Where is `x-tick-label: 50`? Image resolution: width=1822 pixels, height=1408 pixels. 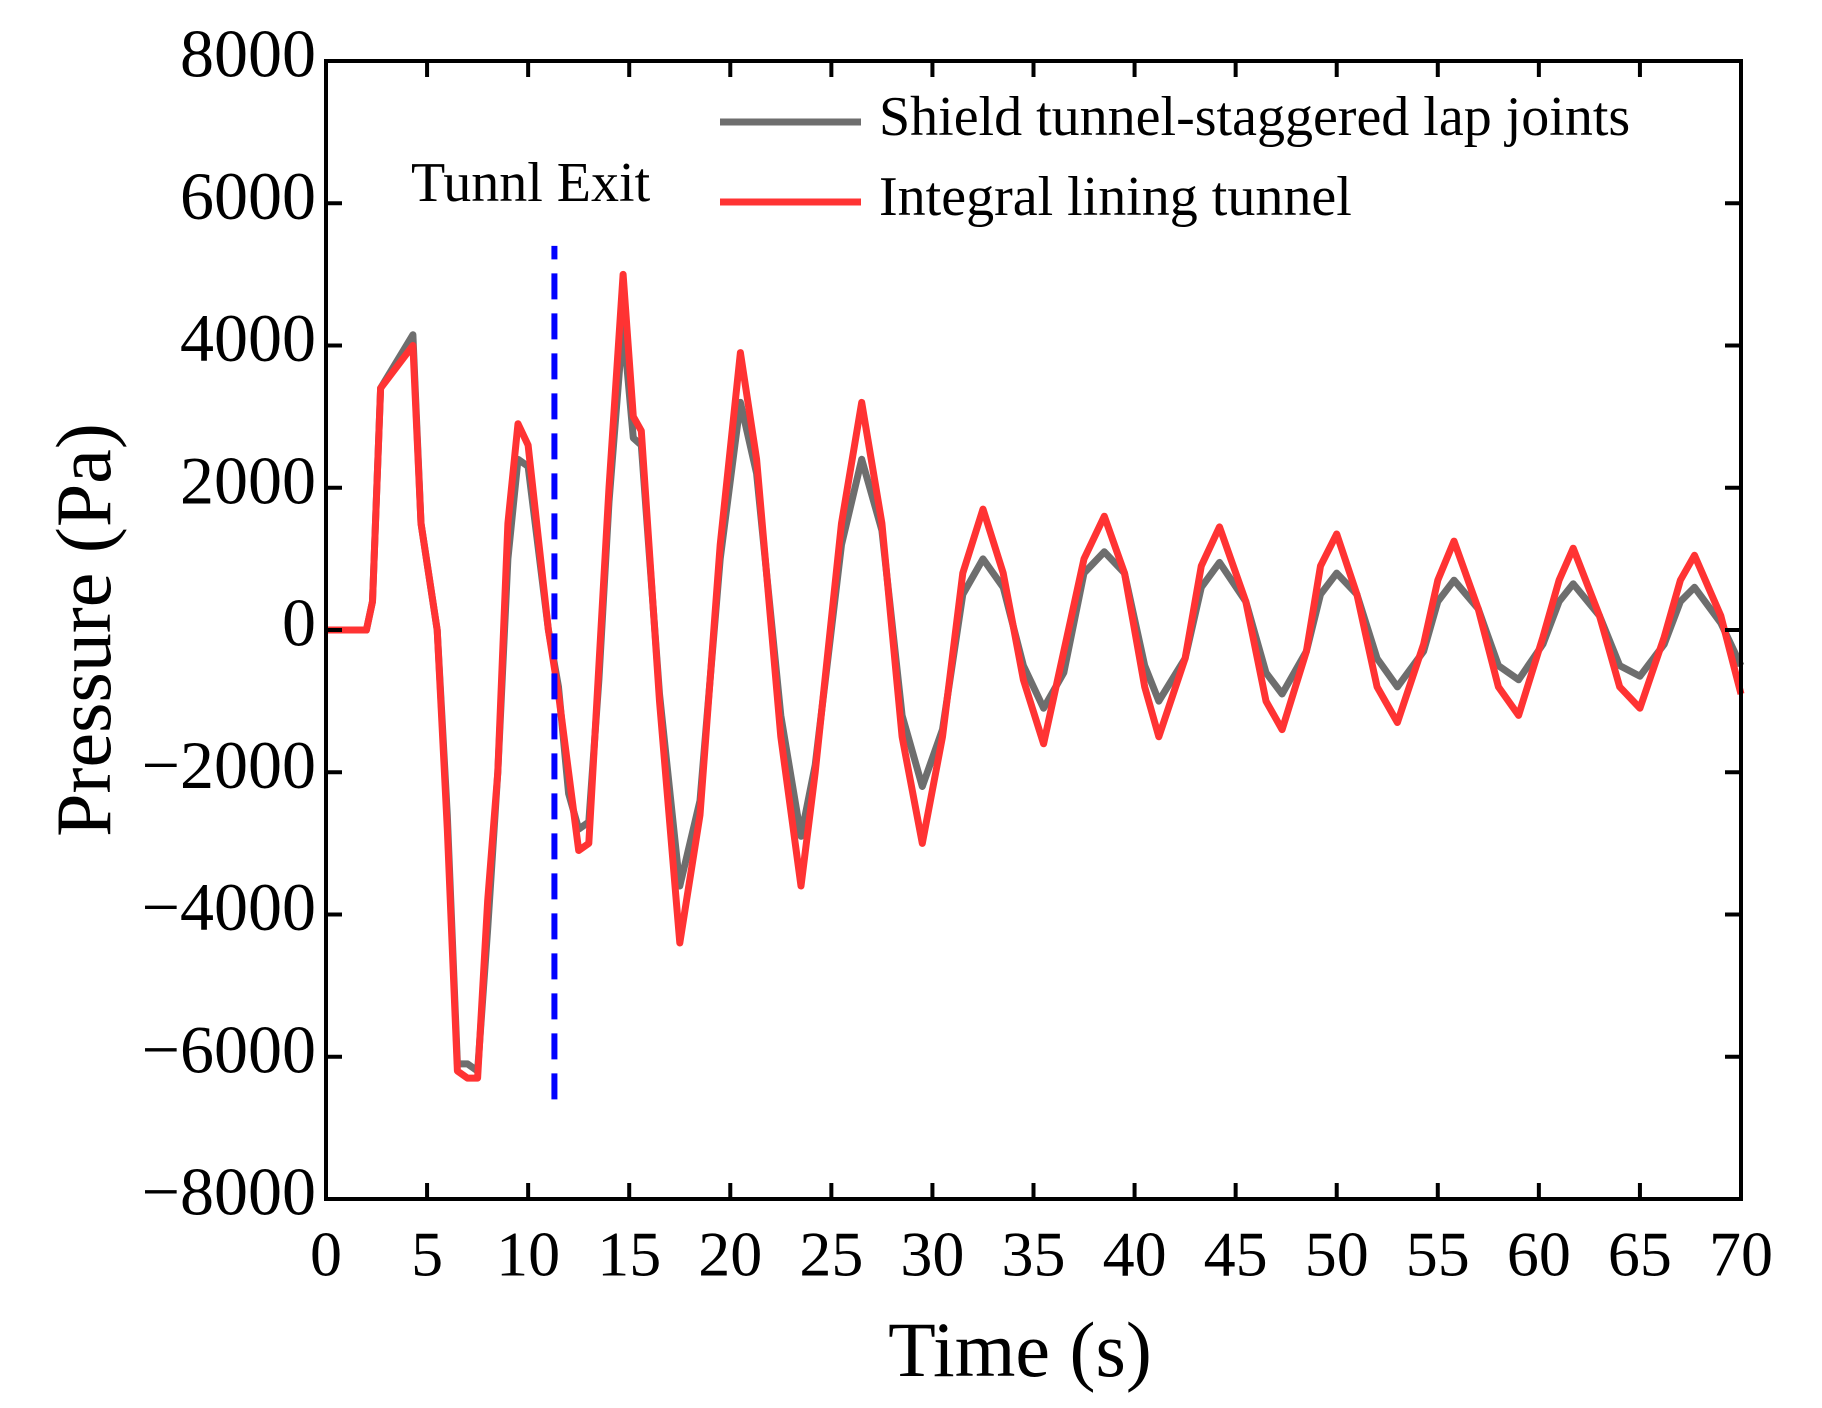 x-tick-label: 50 is located at coordinates (1337, 1254).